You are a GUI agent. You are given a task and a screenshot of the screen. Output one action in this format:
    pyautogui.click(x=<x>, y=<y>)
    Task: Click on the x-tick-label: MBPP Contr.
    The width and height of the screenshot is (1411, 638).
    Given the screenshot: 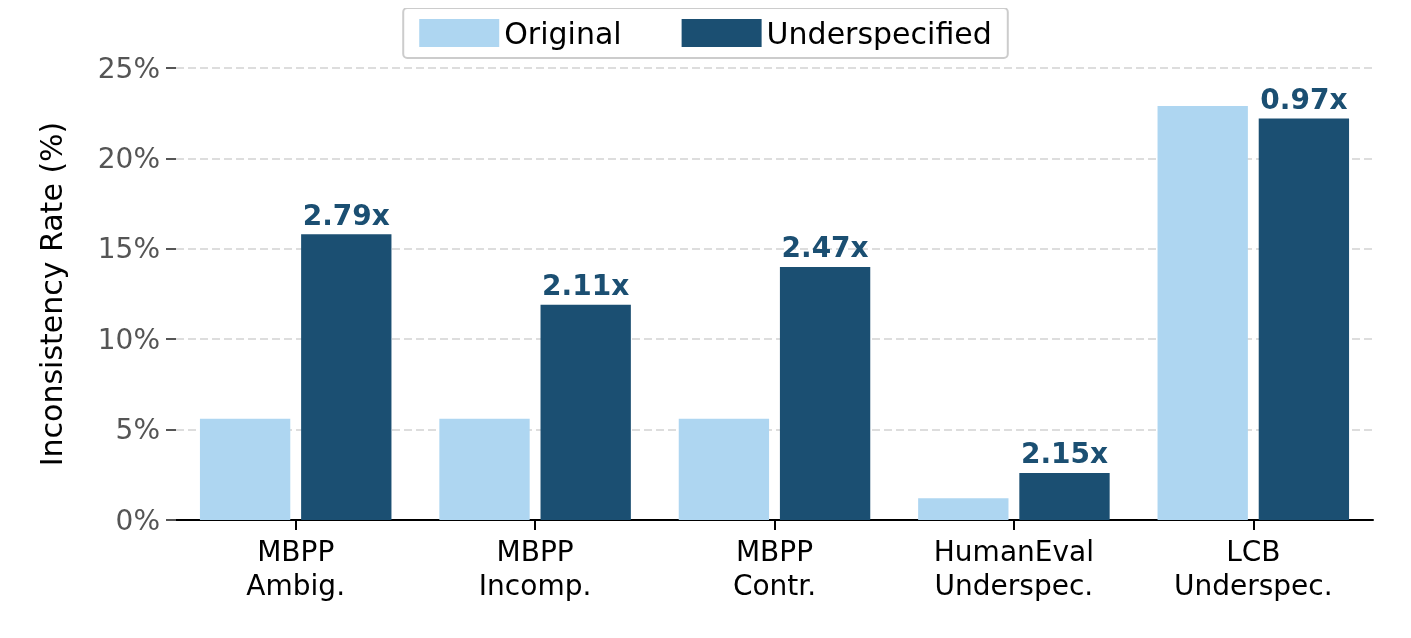 What is the action you would take?
    pyautogui.click(x=774, y=568)
    